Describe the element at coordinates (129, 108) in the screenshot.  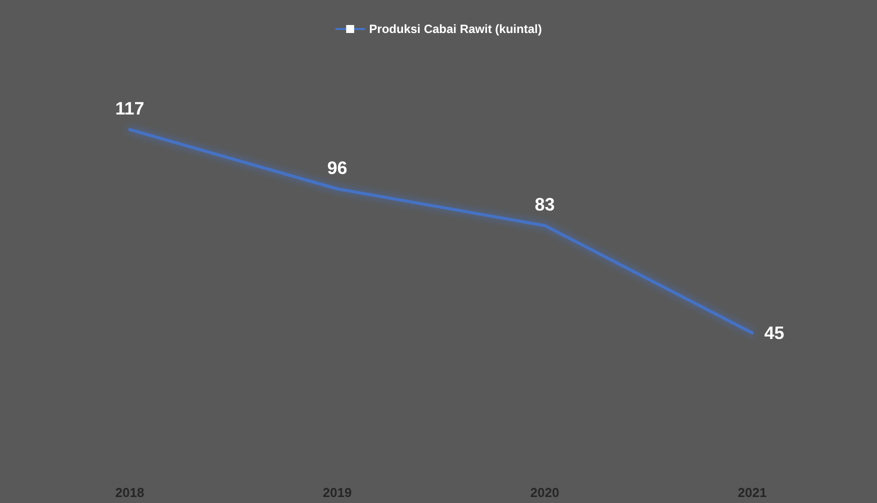
I see `data-label: 117` at that location.